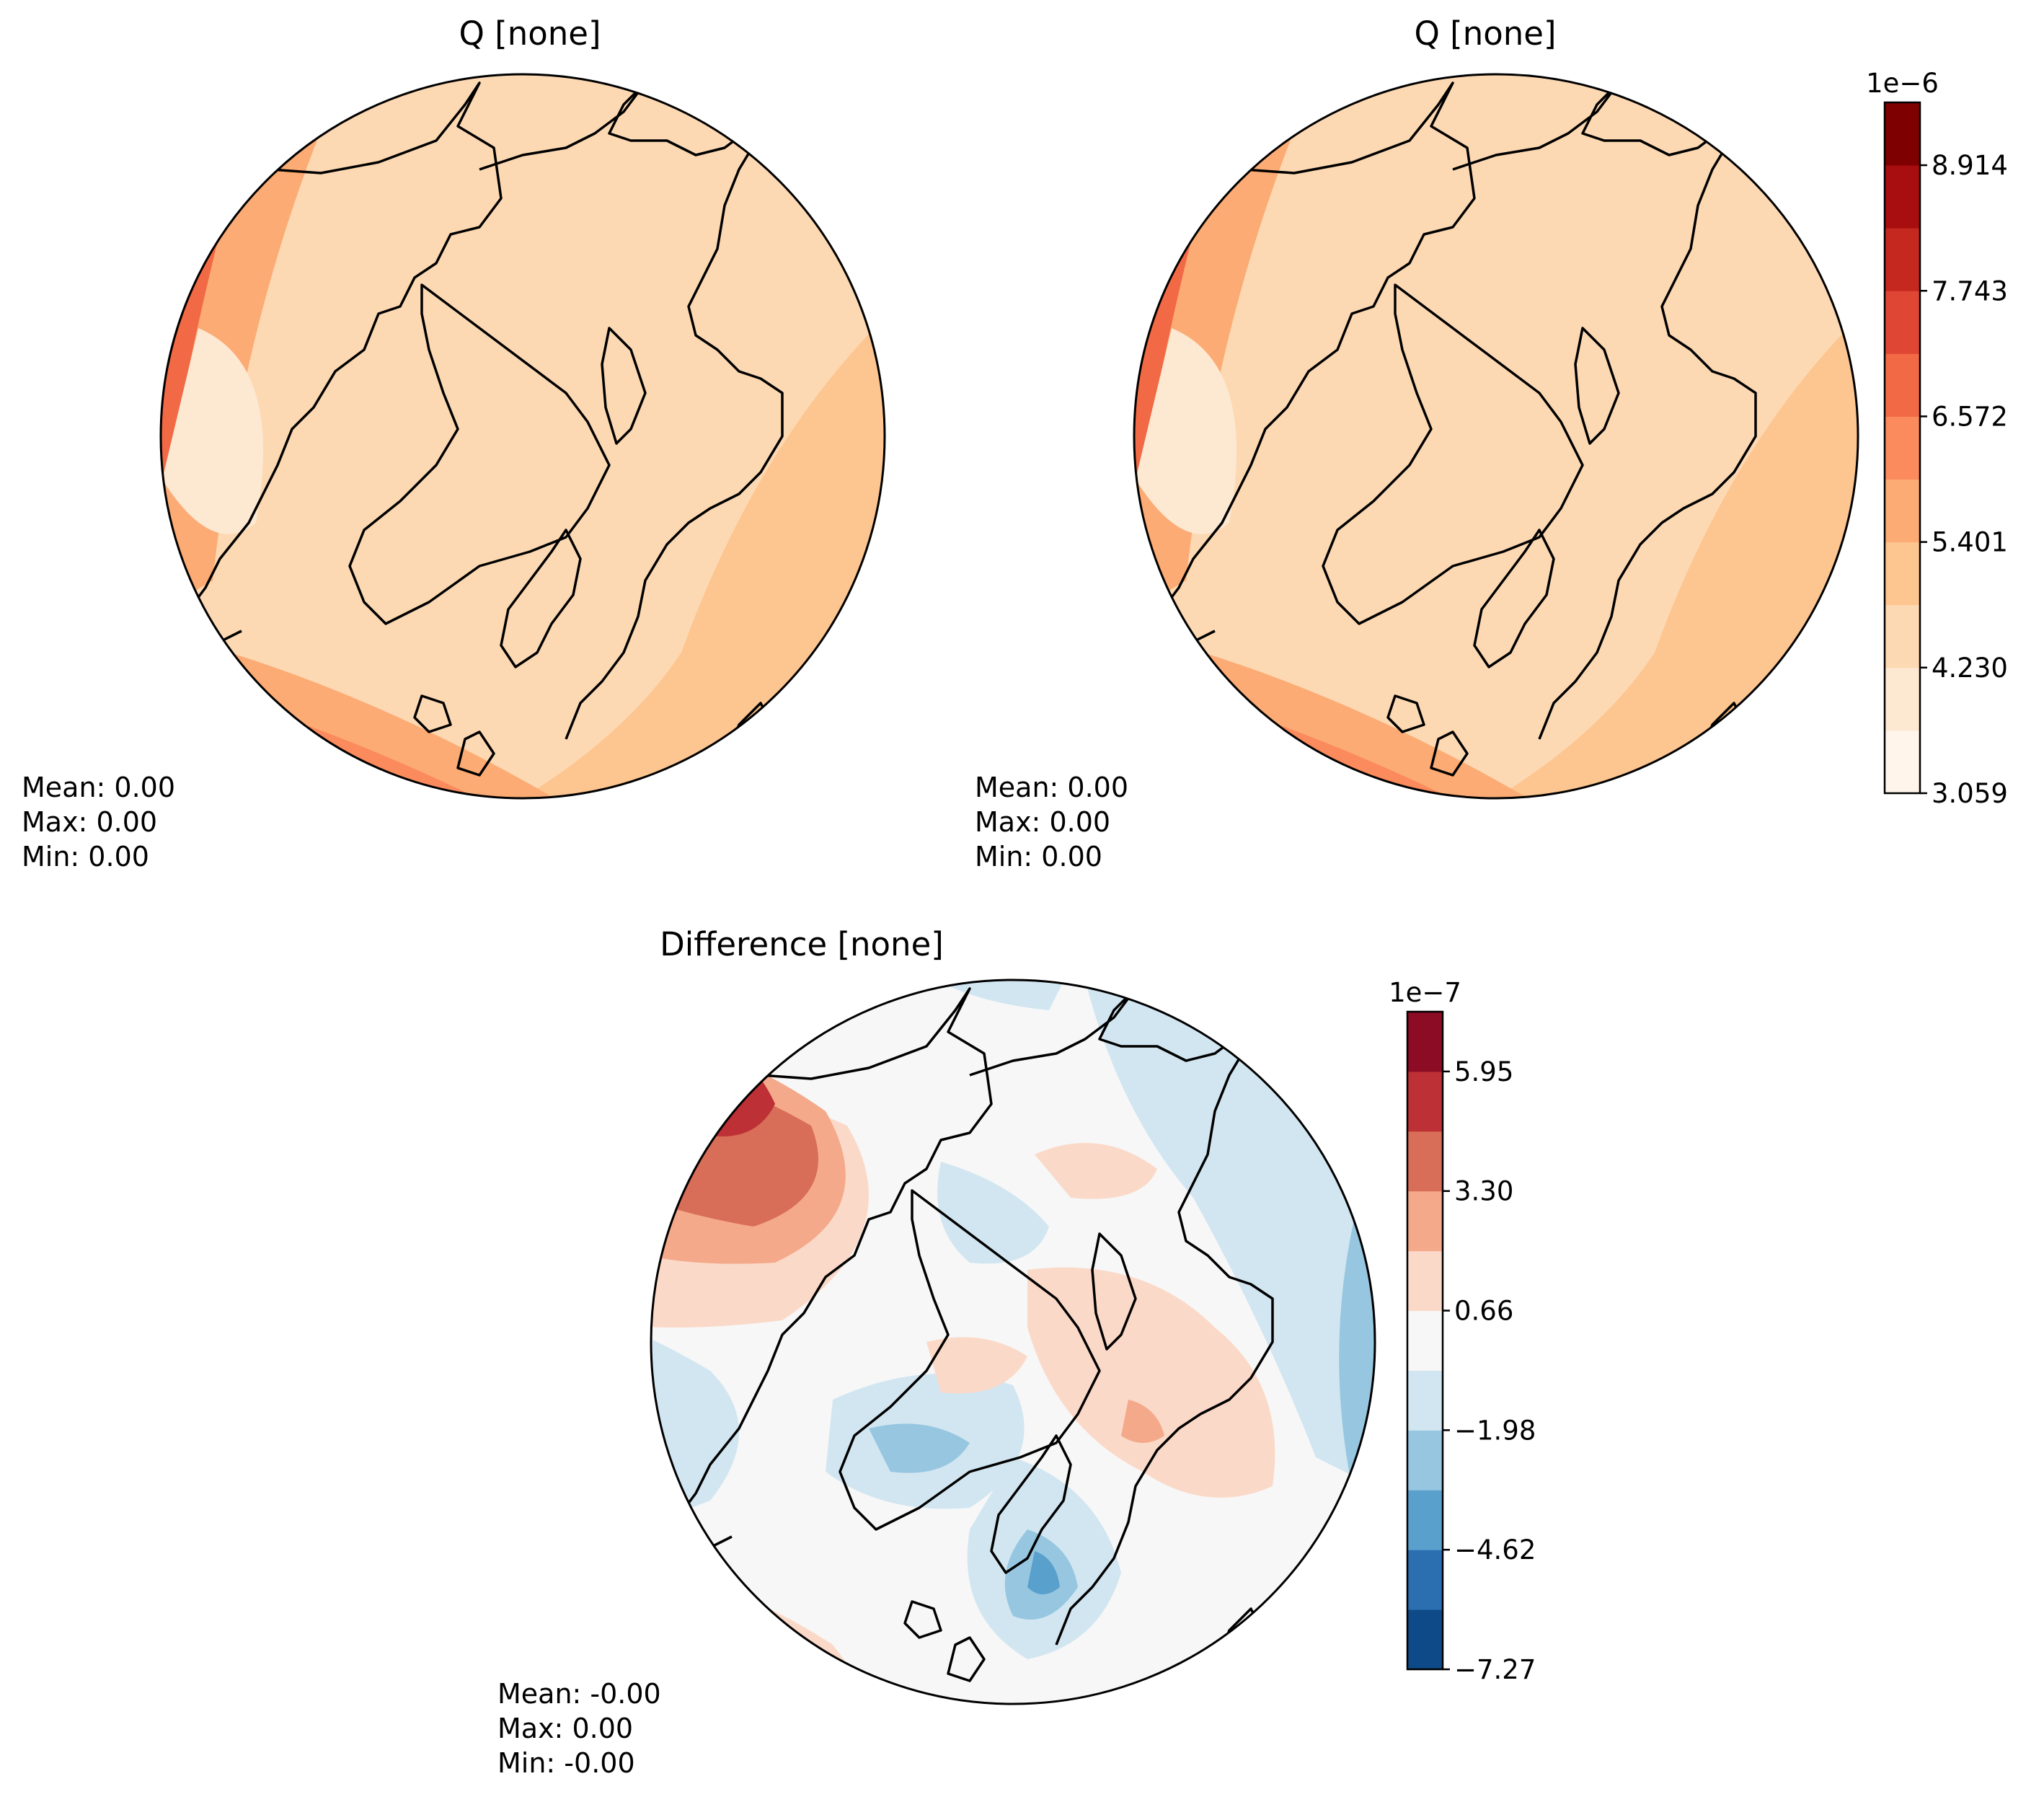 The image size is (2044, 1802). I want to click on colorbar-tick-label: 3.059, so click(1970, 793).